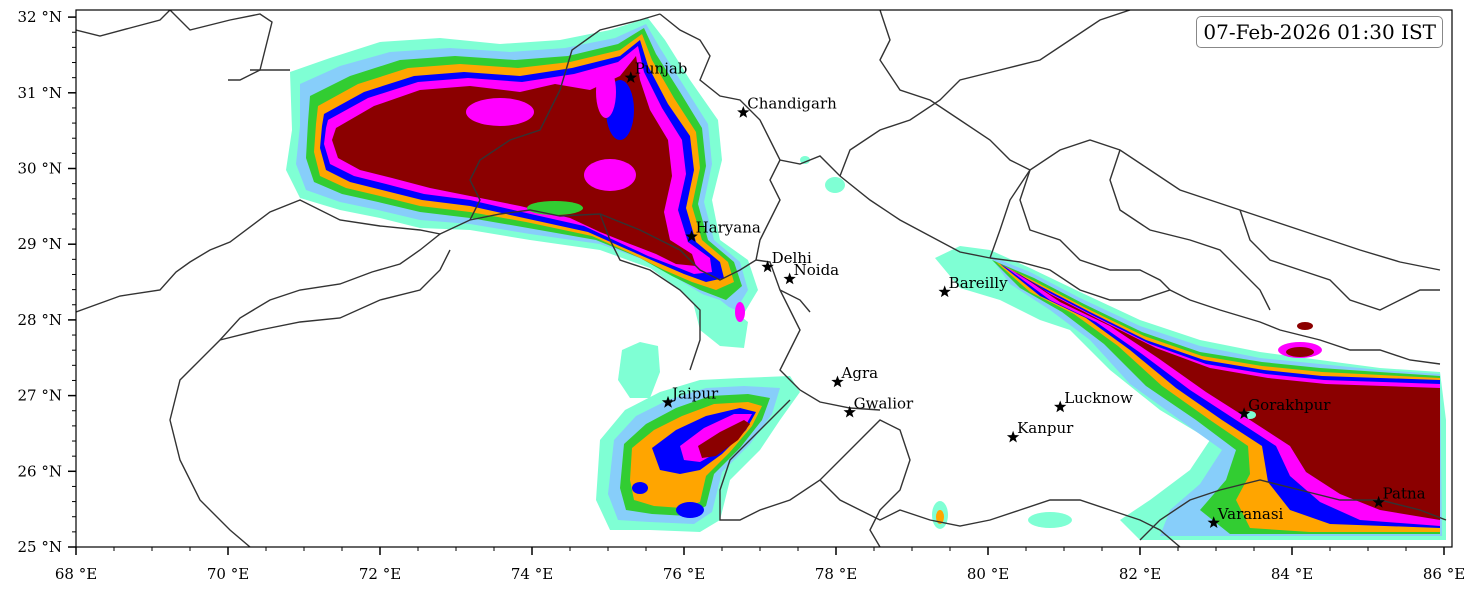 The height and width of the screenshot is (591, 1471). Describe the element at coordinates (40, 17) in the screenshot. I see `y-tick-label: 32 °N` at that location.